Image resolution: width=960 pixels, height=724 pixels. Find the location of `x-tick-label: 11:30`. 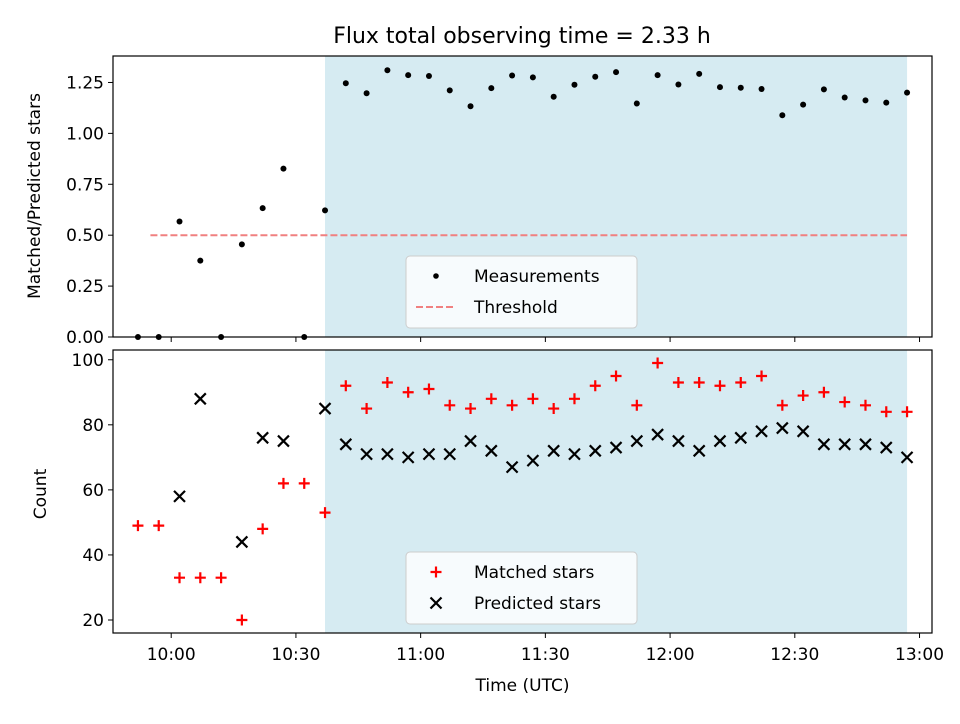

x-tick-label: 11:30 is located at coordinates (545, 655).